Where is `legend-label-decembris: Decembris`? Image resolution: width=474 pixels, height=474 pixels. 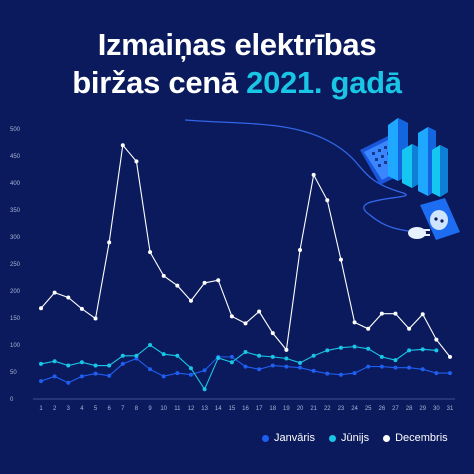
legend-label-decembris: Decembris is located at coordinates (421, 438).